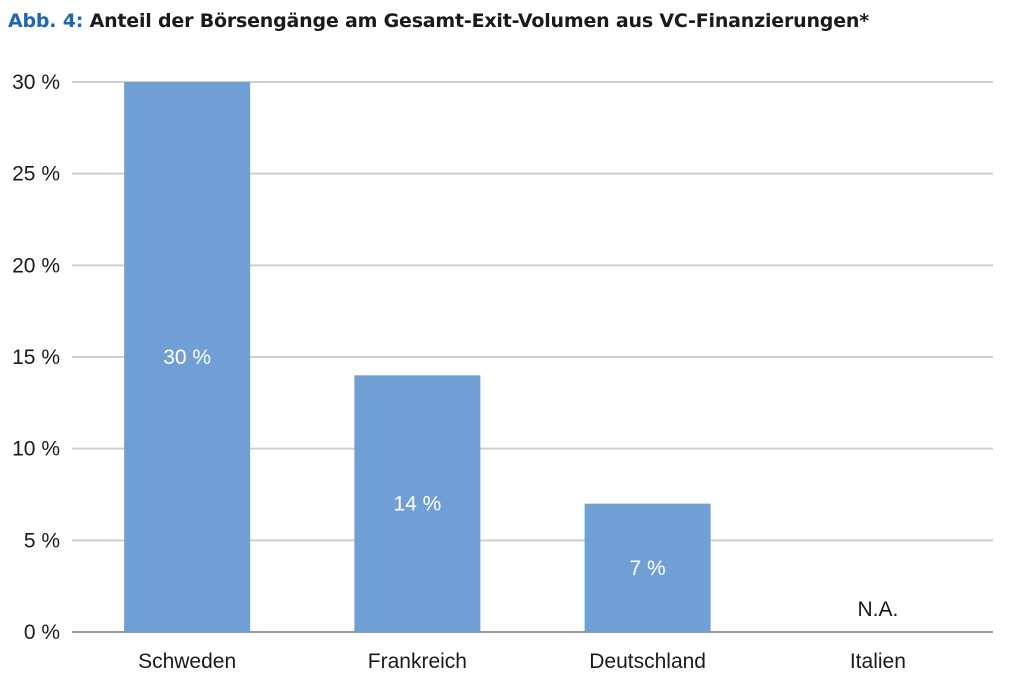  What do you see at coordinates (36, 265) in the screenshot?
I see `y-tick-label: 20 %` at bounding box center [36, 265].